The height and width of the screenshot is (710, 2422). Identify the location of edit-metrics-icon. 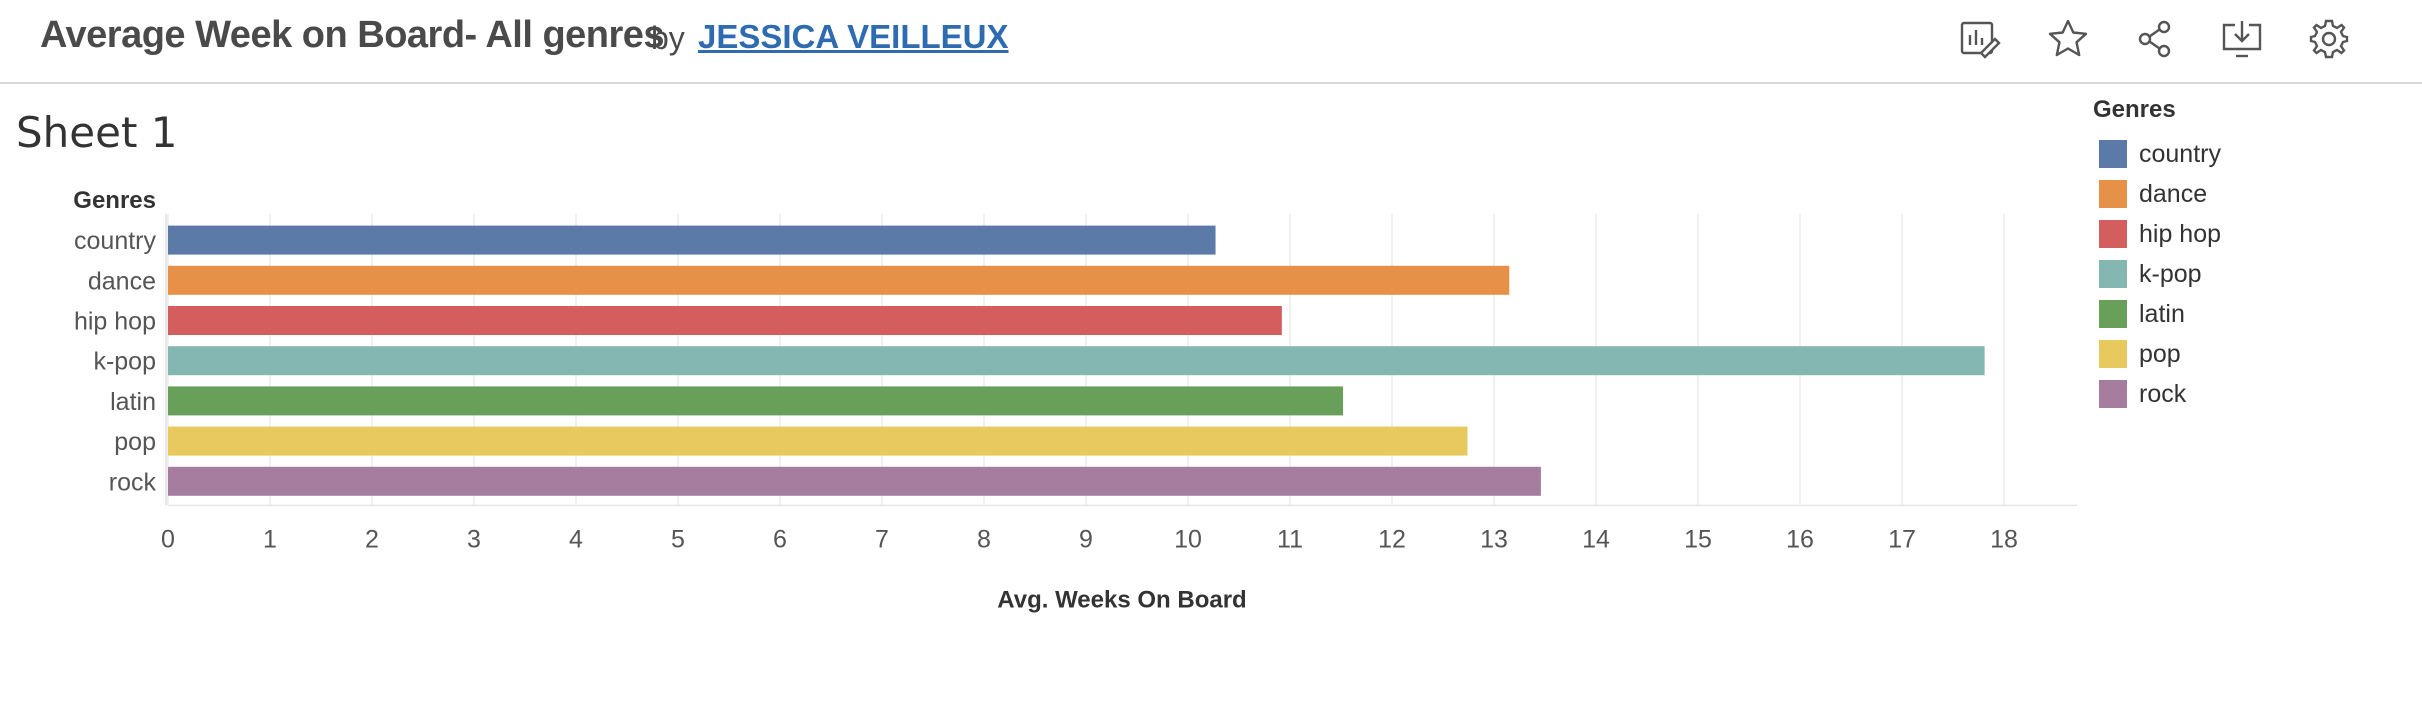
(1980, 39).